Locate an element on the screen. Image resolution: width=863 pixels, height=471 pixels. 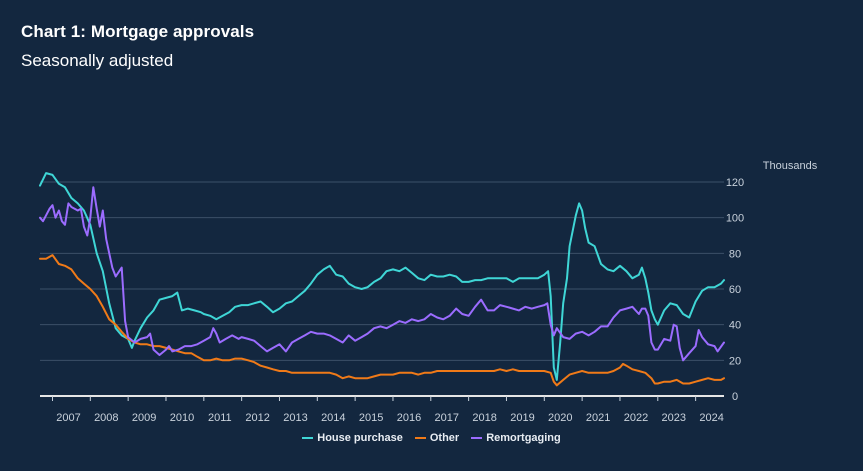
x-tick-label: 2019 is located at coordinates (522, 418).